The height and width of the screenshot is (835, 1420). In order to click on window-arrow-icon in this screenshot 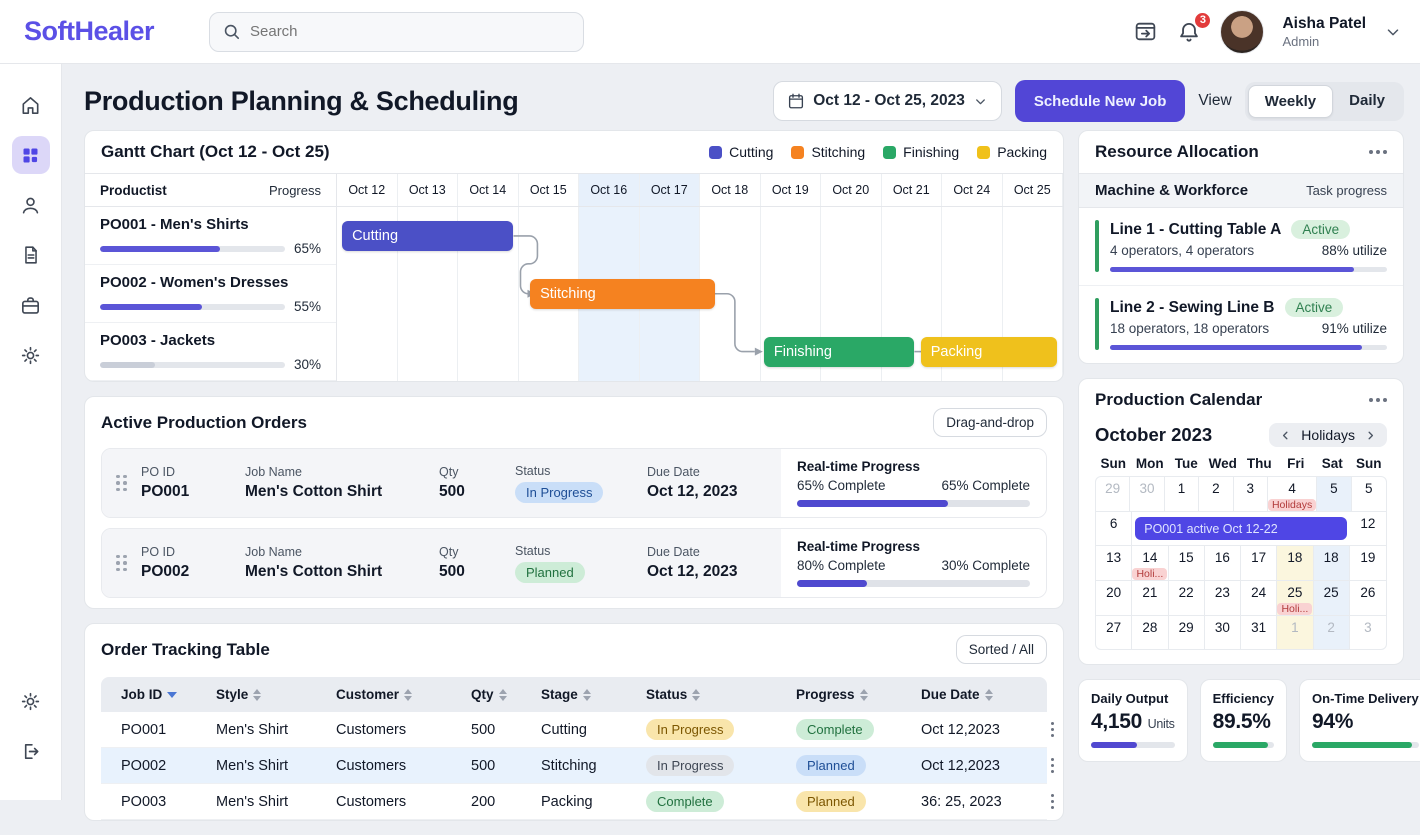, I will do `click(1145, 31)`.